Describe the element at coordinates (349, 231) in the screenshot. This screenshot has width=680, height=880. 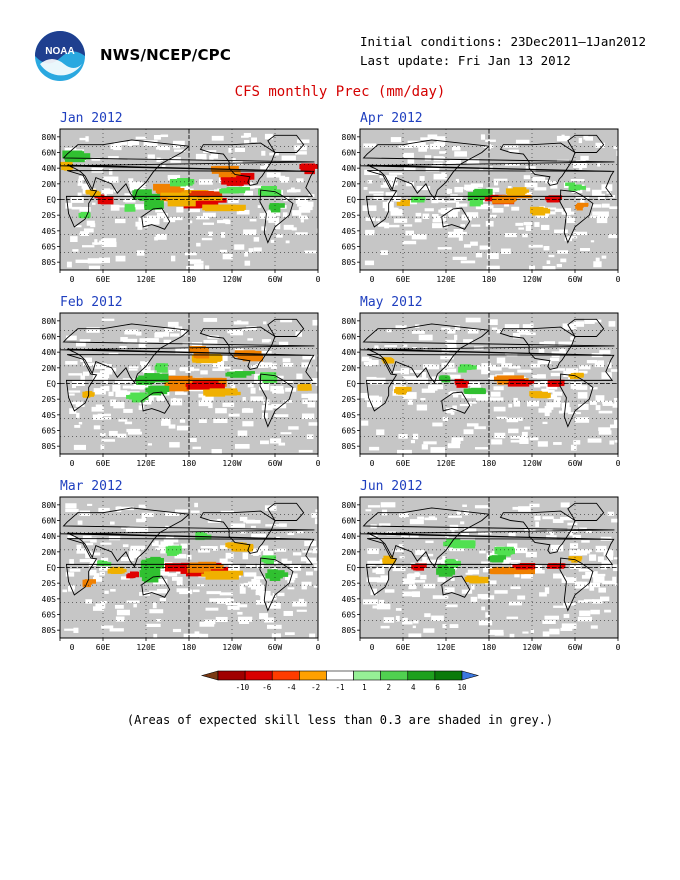
I see `lat-label: 40S` at that location.